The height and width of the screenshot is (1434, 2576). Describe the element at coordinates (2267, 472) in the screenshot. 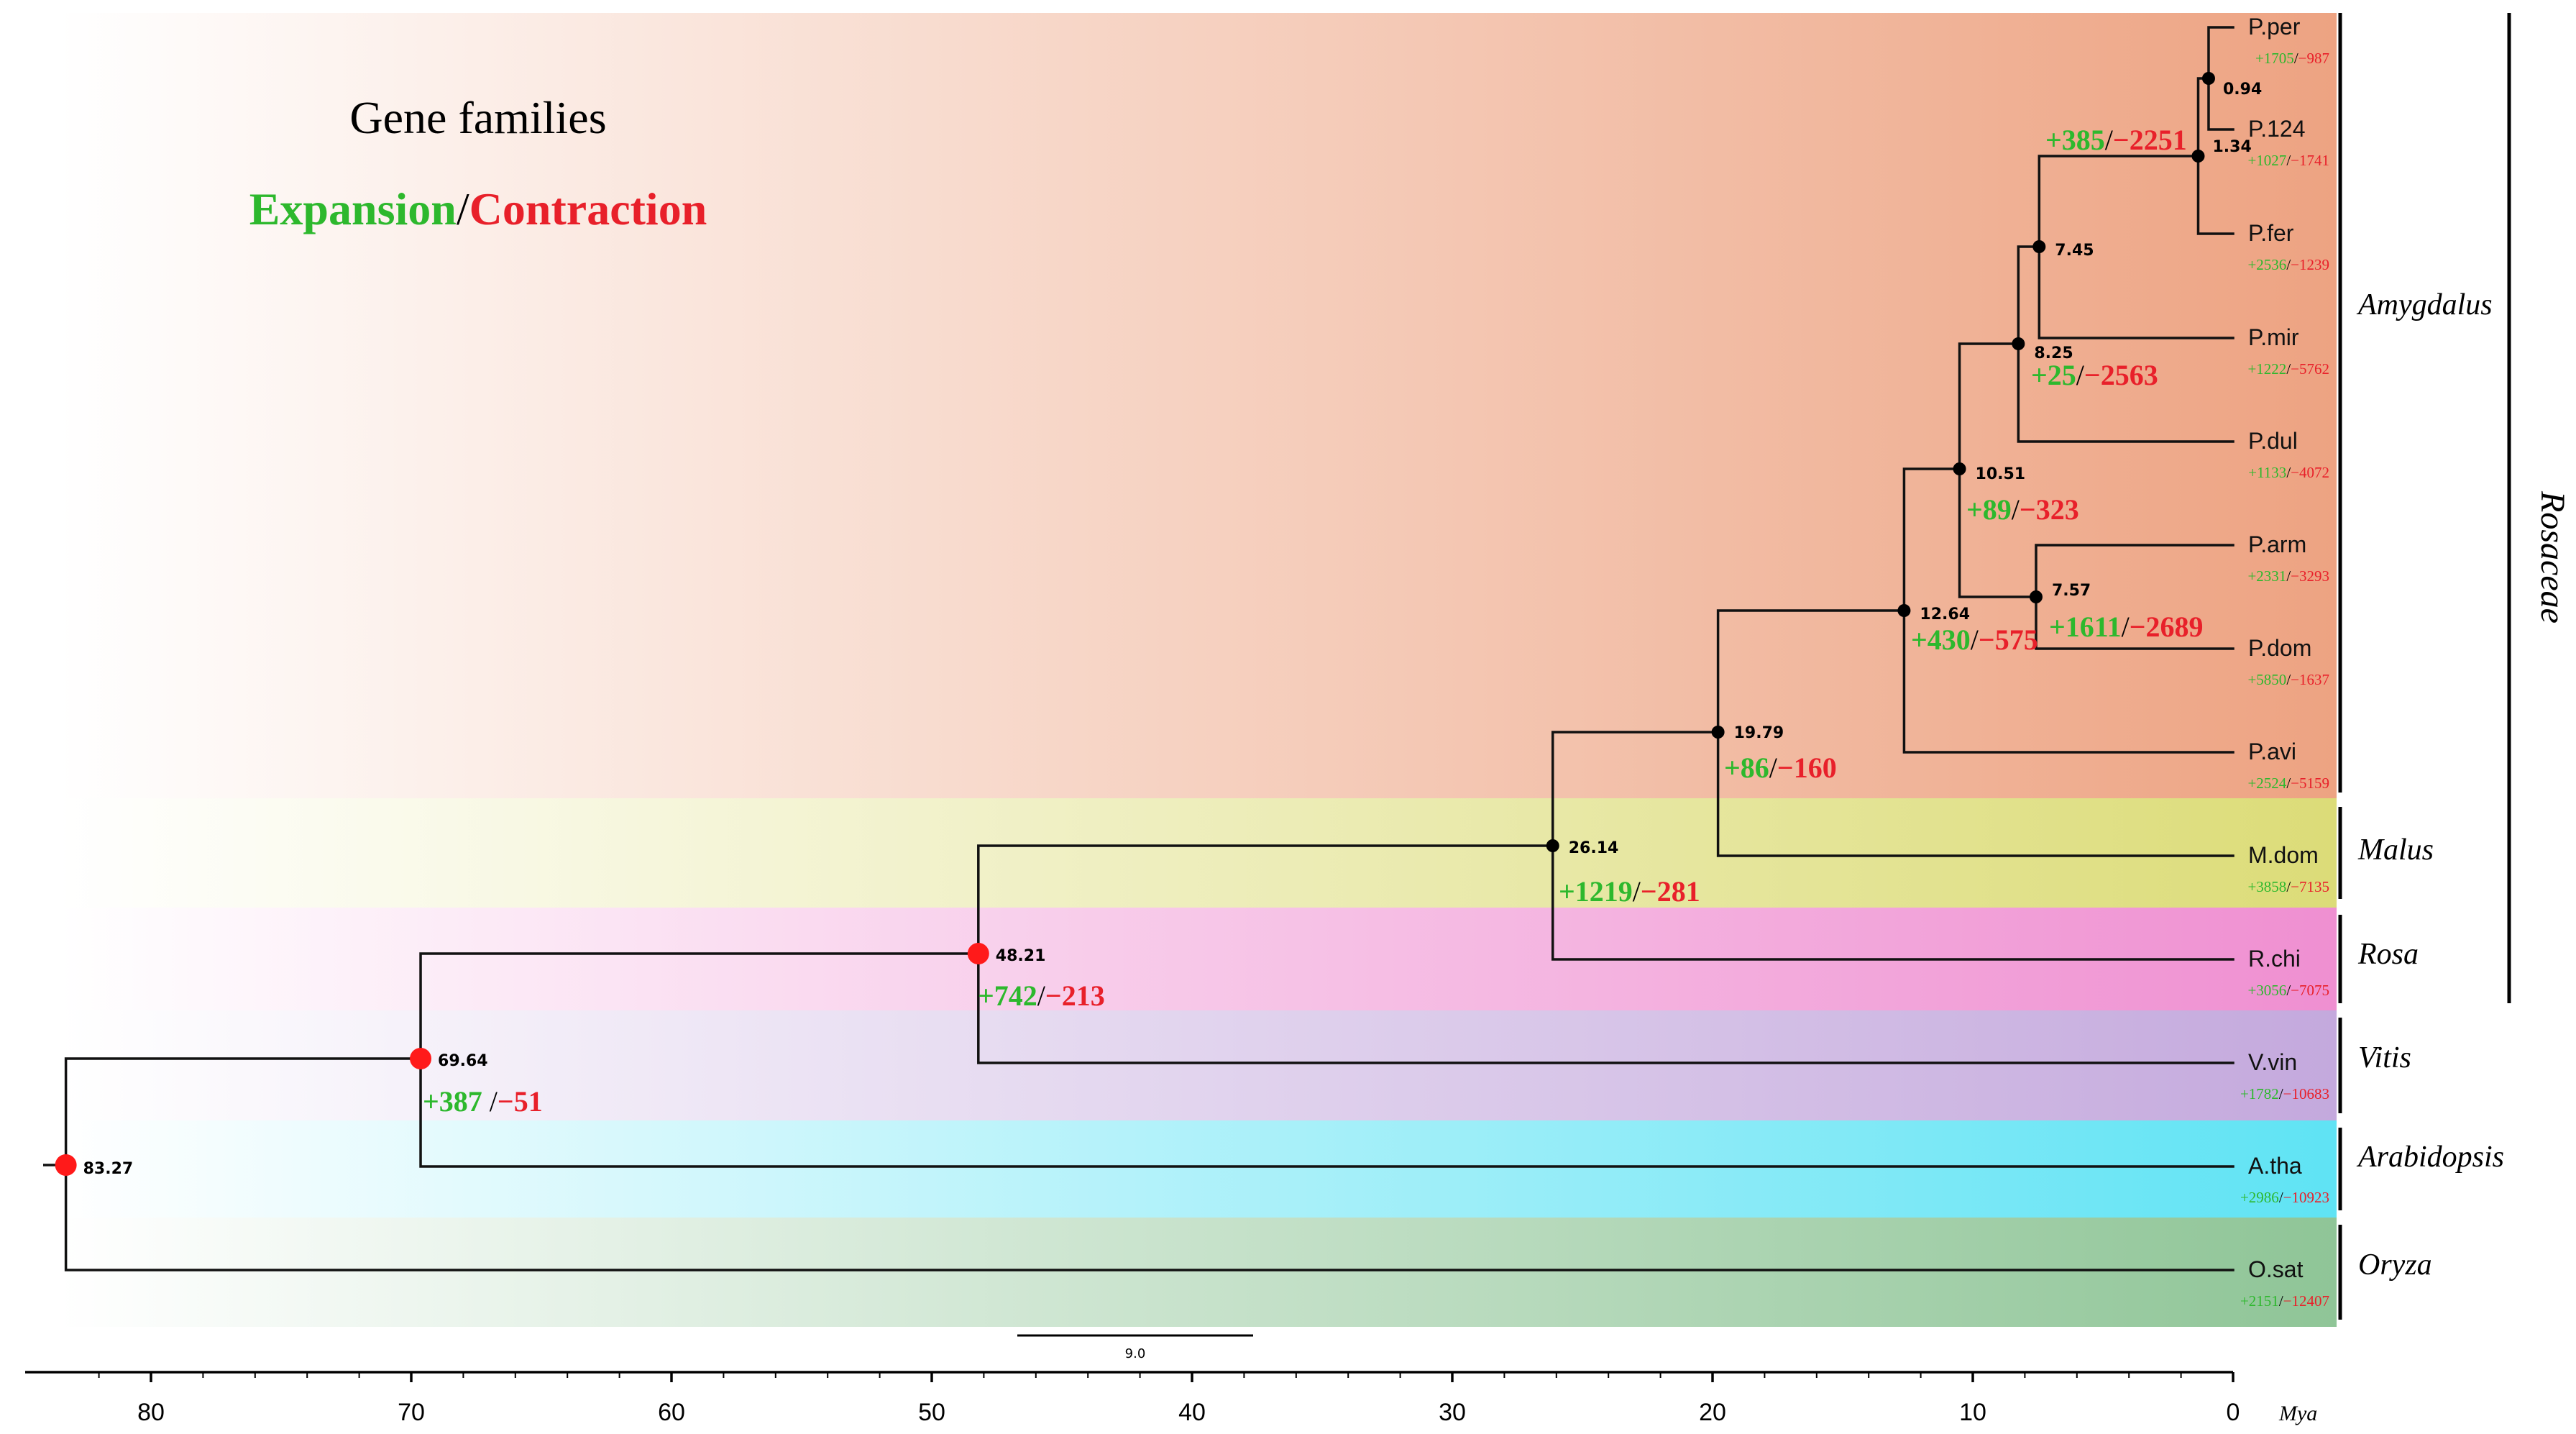

I see `expansion-value: +1133` at that location.